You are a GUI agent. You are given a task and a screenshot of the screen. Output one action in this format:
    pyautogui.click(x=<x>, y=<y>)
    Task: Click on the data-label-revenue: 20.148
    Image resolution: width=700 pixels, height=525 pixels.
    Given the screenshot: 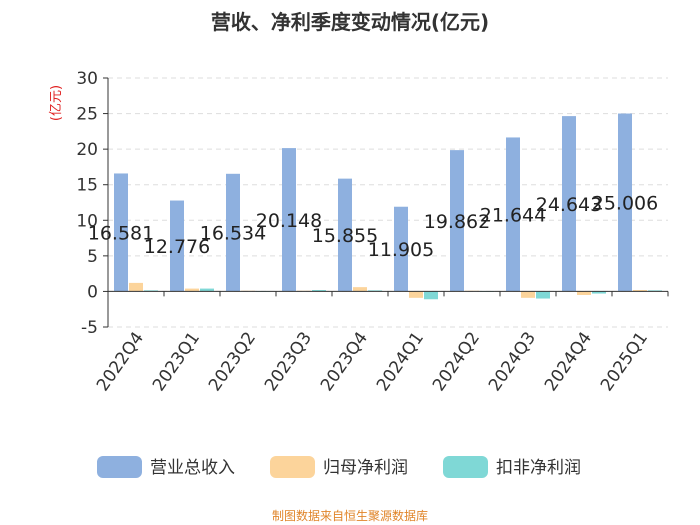 What is the action you would take?
    pyautogui.click(x=289, y=221)
    